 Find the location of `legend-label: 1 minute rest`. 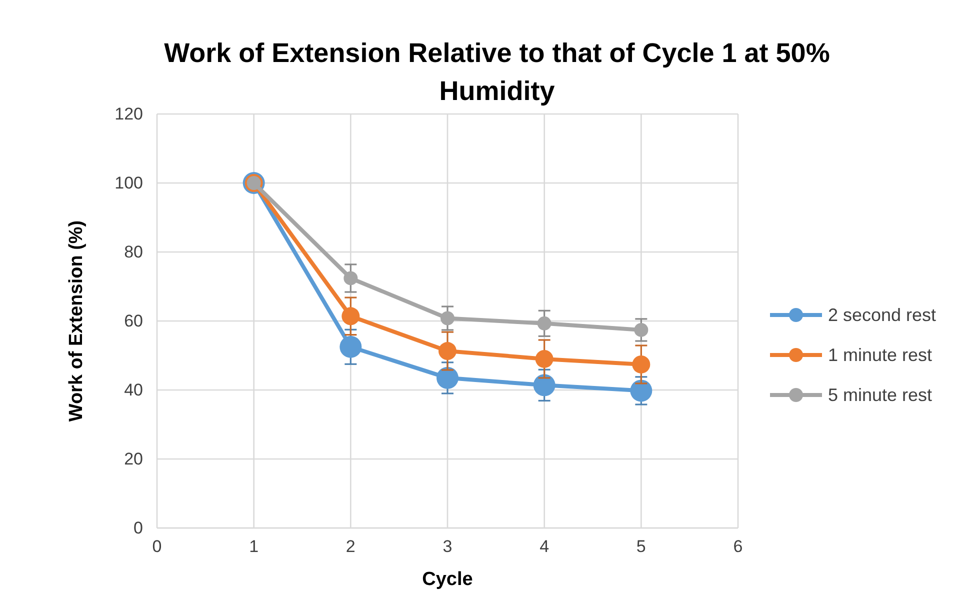

legend-label: 1 minute rest is located at coordinates (880, 355).